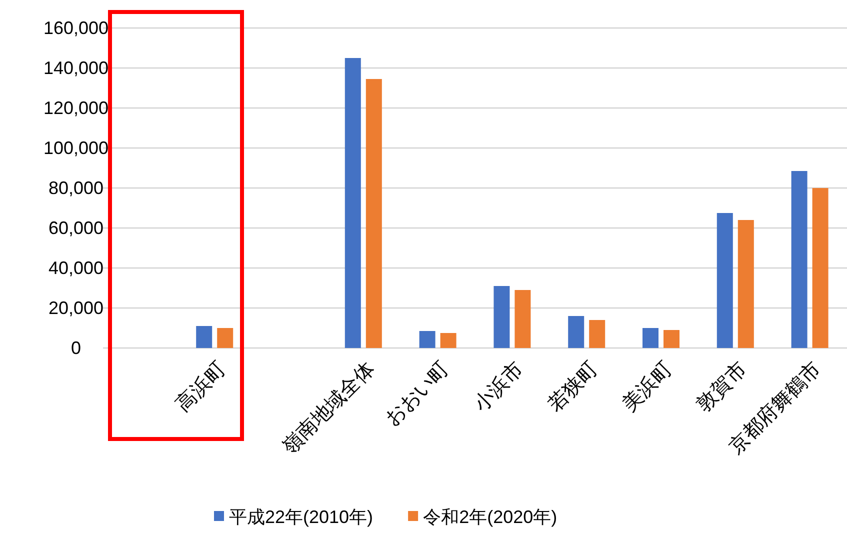  What do you see at coordinates (76, 108) in the screenshot?
I see `y-tick-label: 120,000` at bounding box center [76, 108].